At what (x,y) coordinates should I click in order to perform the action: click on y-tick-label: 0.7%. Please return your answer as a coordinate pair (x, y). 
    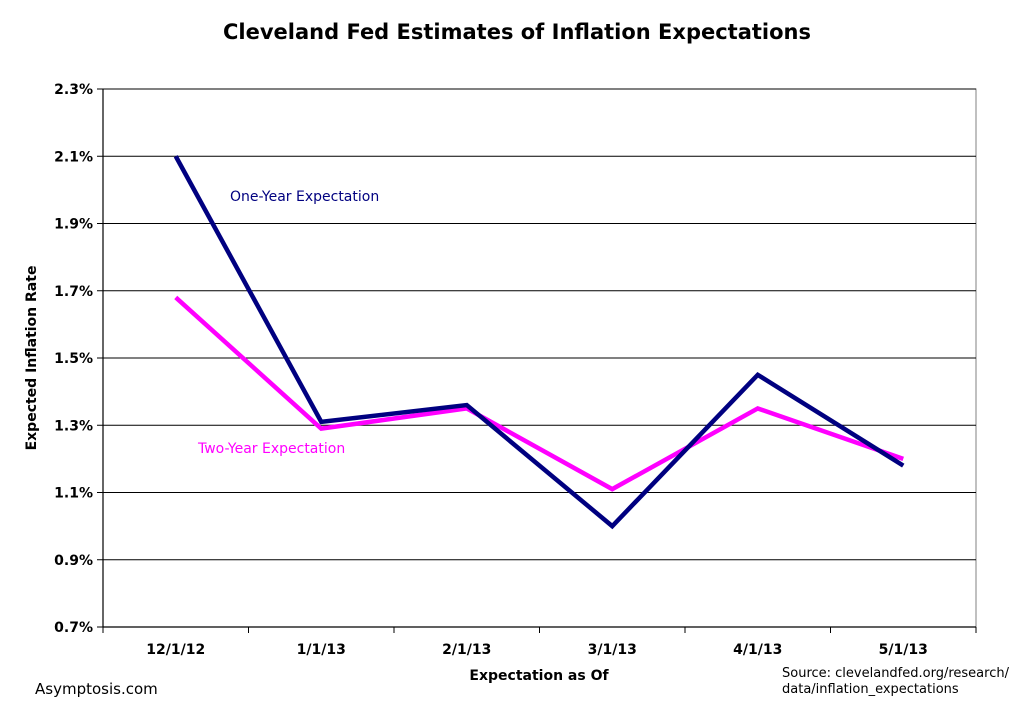
    Looking at the image, I should click on (73, 628).